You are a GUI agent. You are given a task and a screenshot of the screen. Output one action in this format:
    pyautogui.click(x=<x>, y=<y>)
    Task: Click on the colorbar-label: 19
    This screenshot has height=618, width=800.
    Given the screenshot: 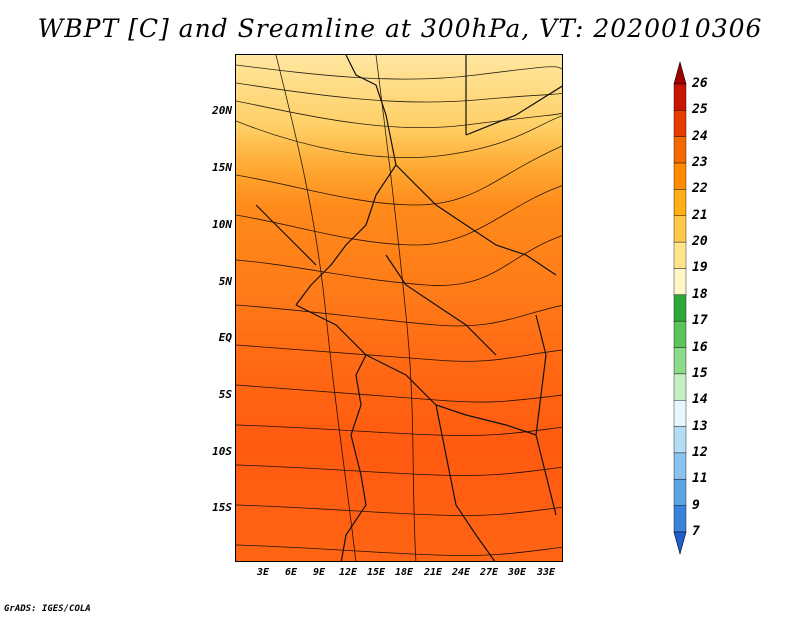 What is the action you would take?
    pyautogui.click(x=700, y=268)
    